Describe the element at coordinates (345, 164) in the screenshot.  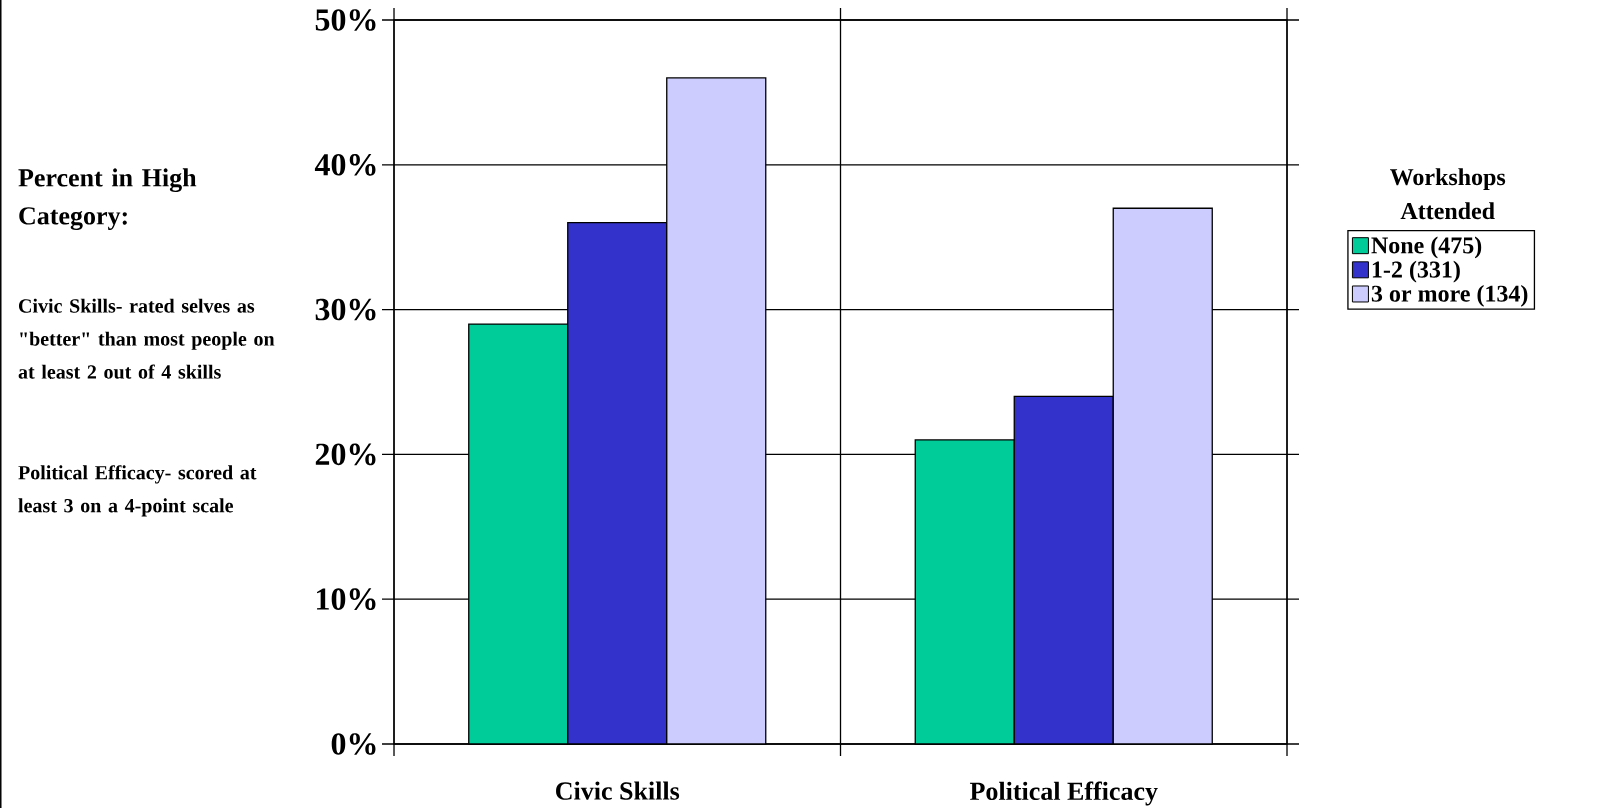
I see `y-tick-label: 40%` at that location.